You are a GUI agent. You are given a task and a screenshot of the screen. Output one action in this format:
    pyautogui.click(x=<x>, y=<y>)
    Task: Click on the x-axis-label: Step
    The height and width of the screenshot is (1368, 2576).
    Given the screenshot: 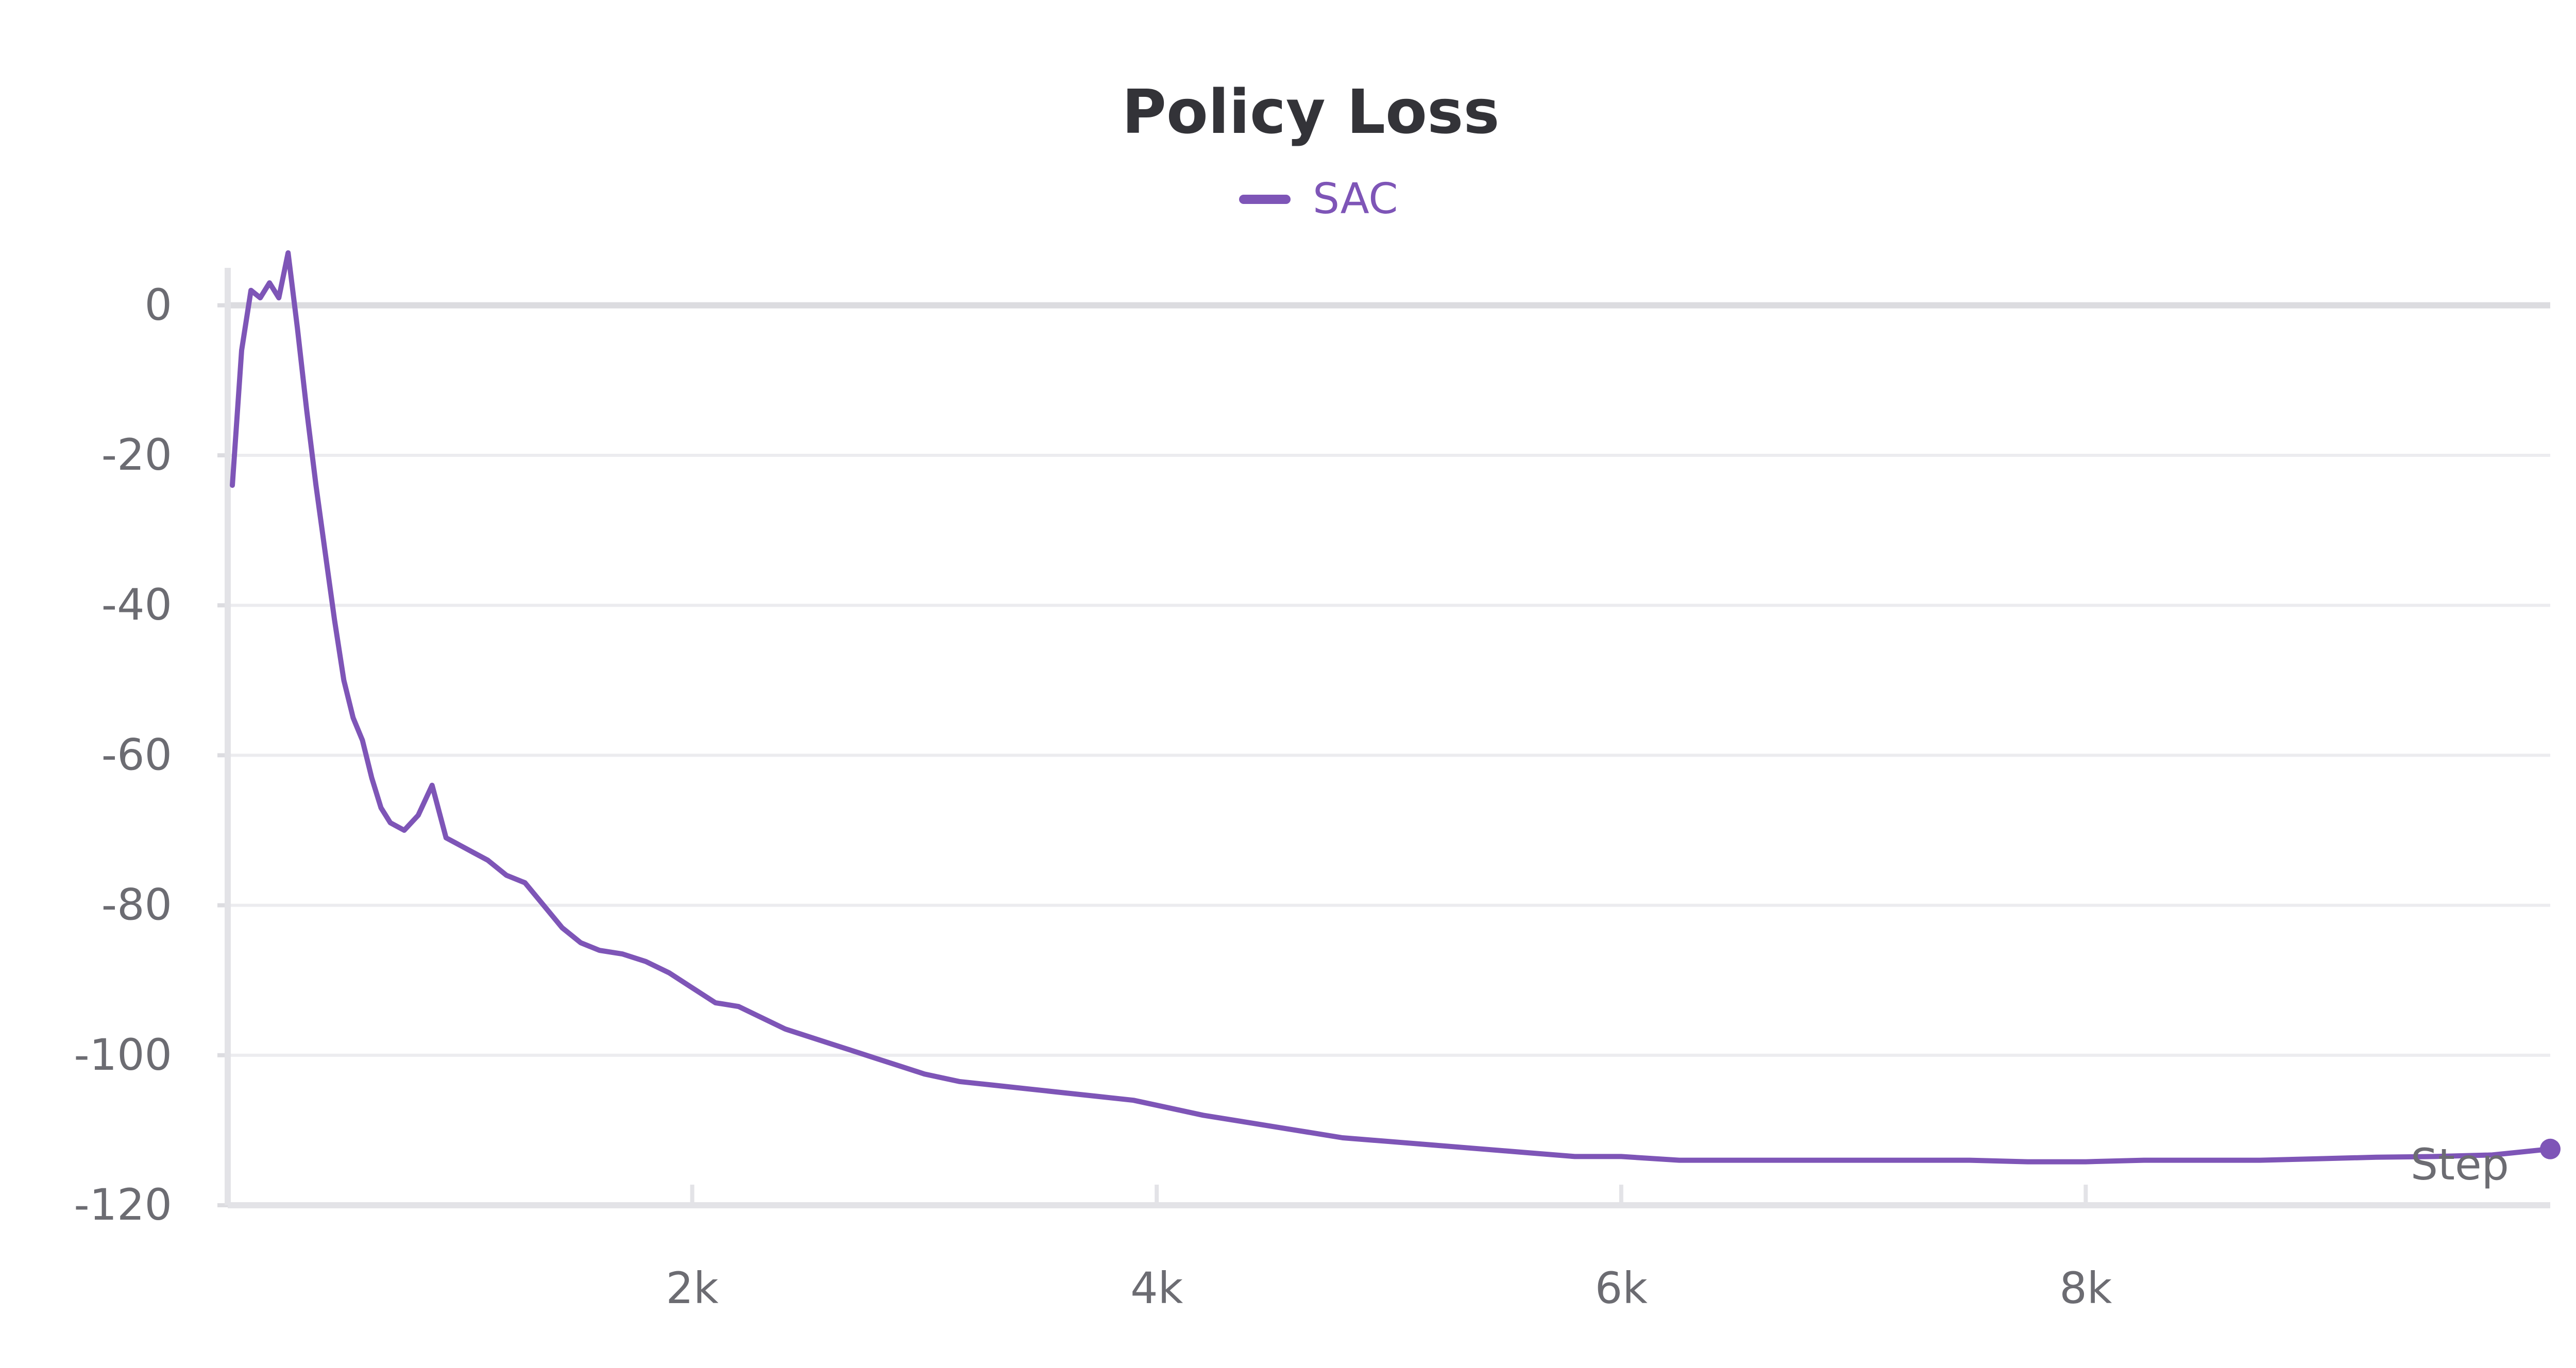 What is the action you would take?
    pyautogui.click(x=2460, y=1164)
    